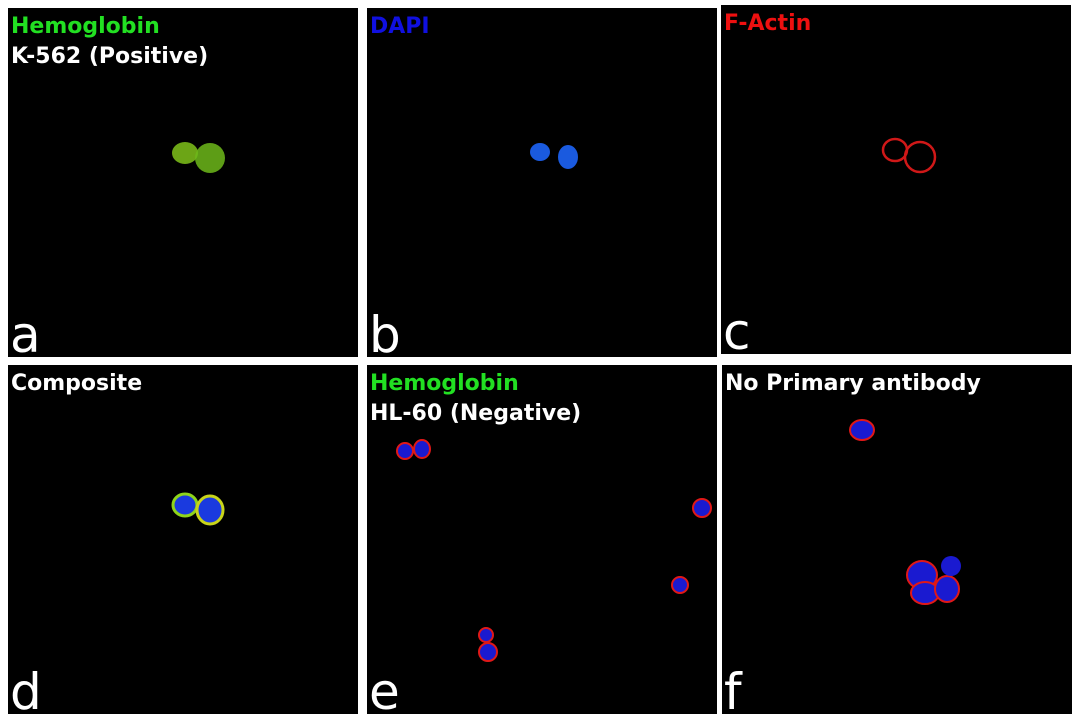 This screenshot has width=1085, height=725. I want to click on panel-title: Composite, so click(76, 384).